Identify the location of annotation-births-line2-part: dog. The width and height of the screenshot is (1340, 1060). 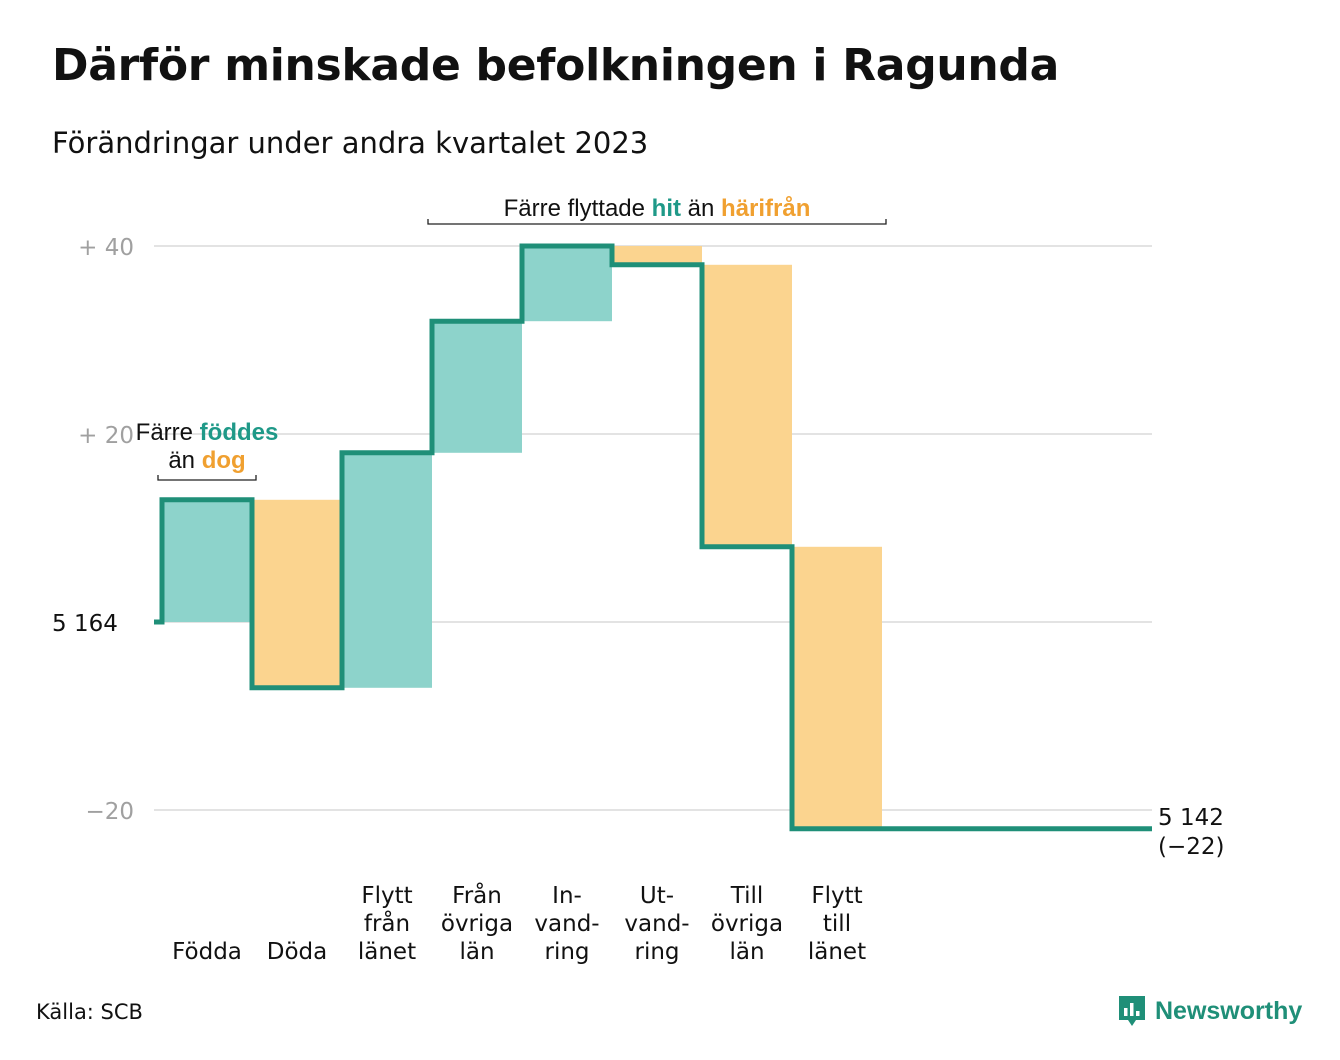
(224, 460).